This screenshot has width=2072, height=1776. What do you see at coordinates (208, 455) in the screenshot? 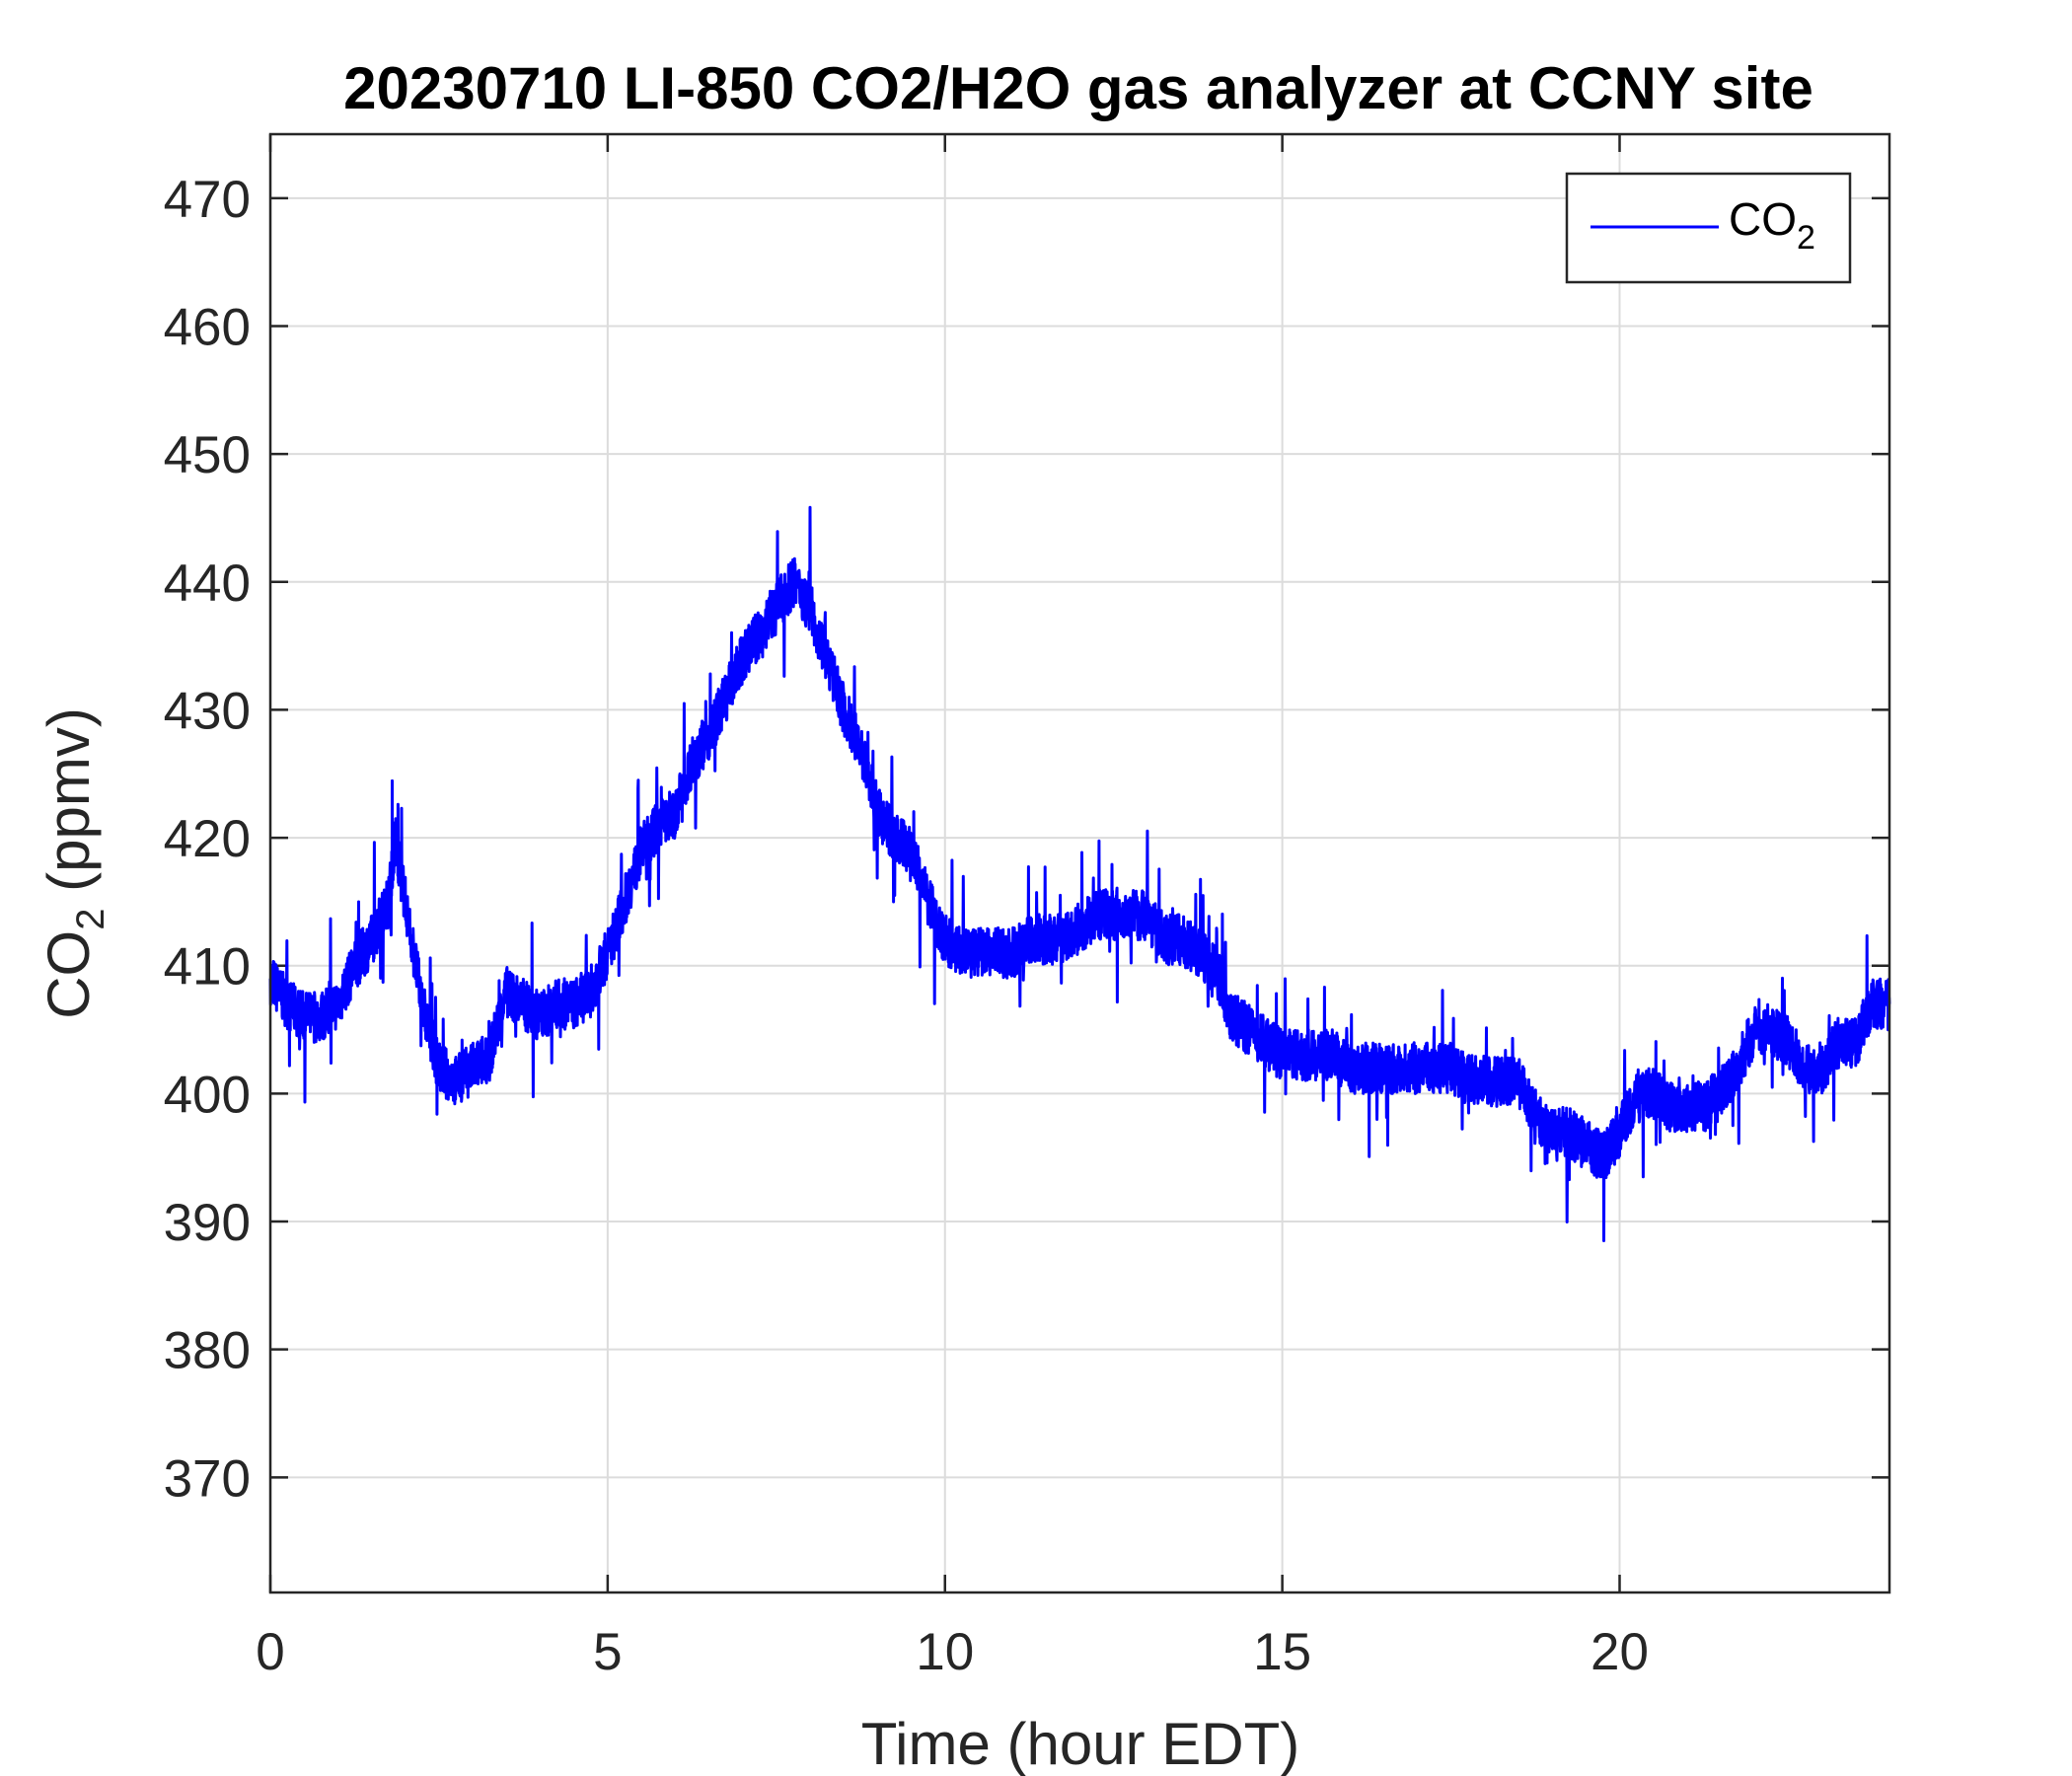
I see `y-tick-label: 450` at bounding box center [208, 455].